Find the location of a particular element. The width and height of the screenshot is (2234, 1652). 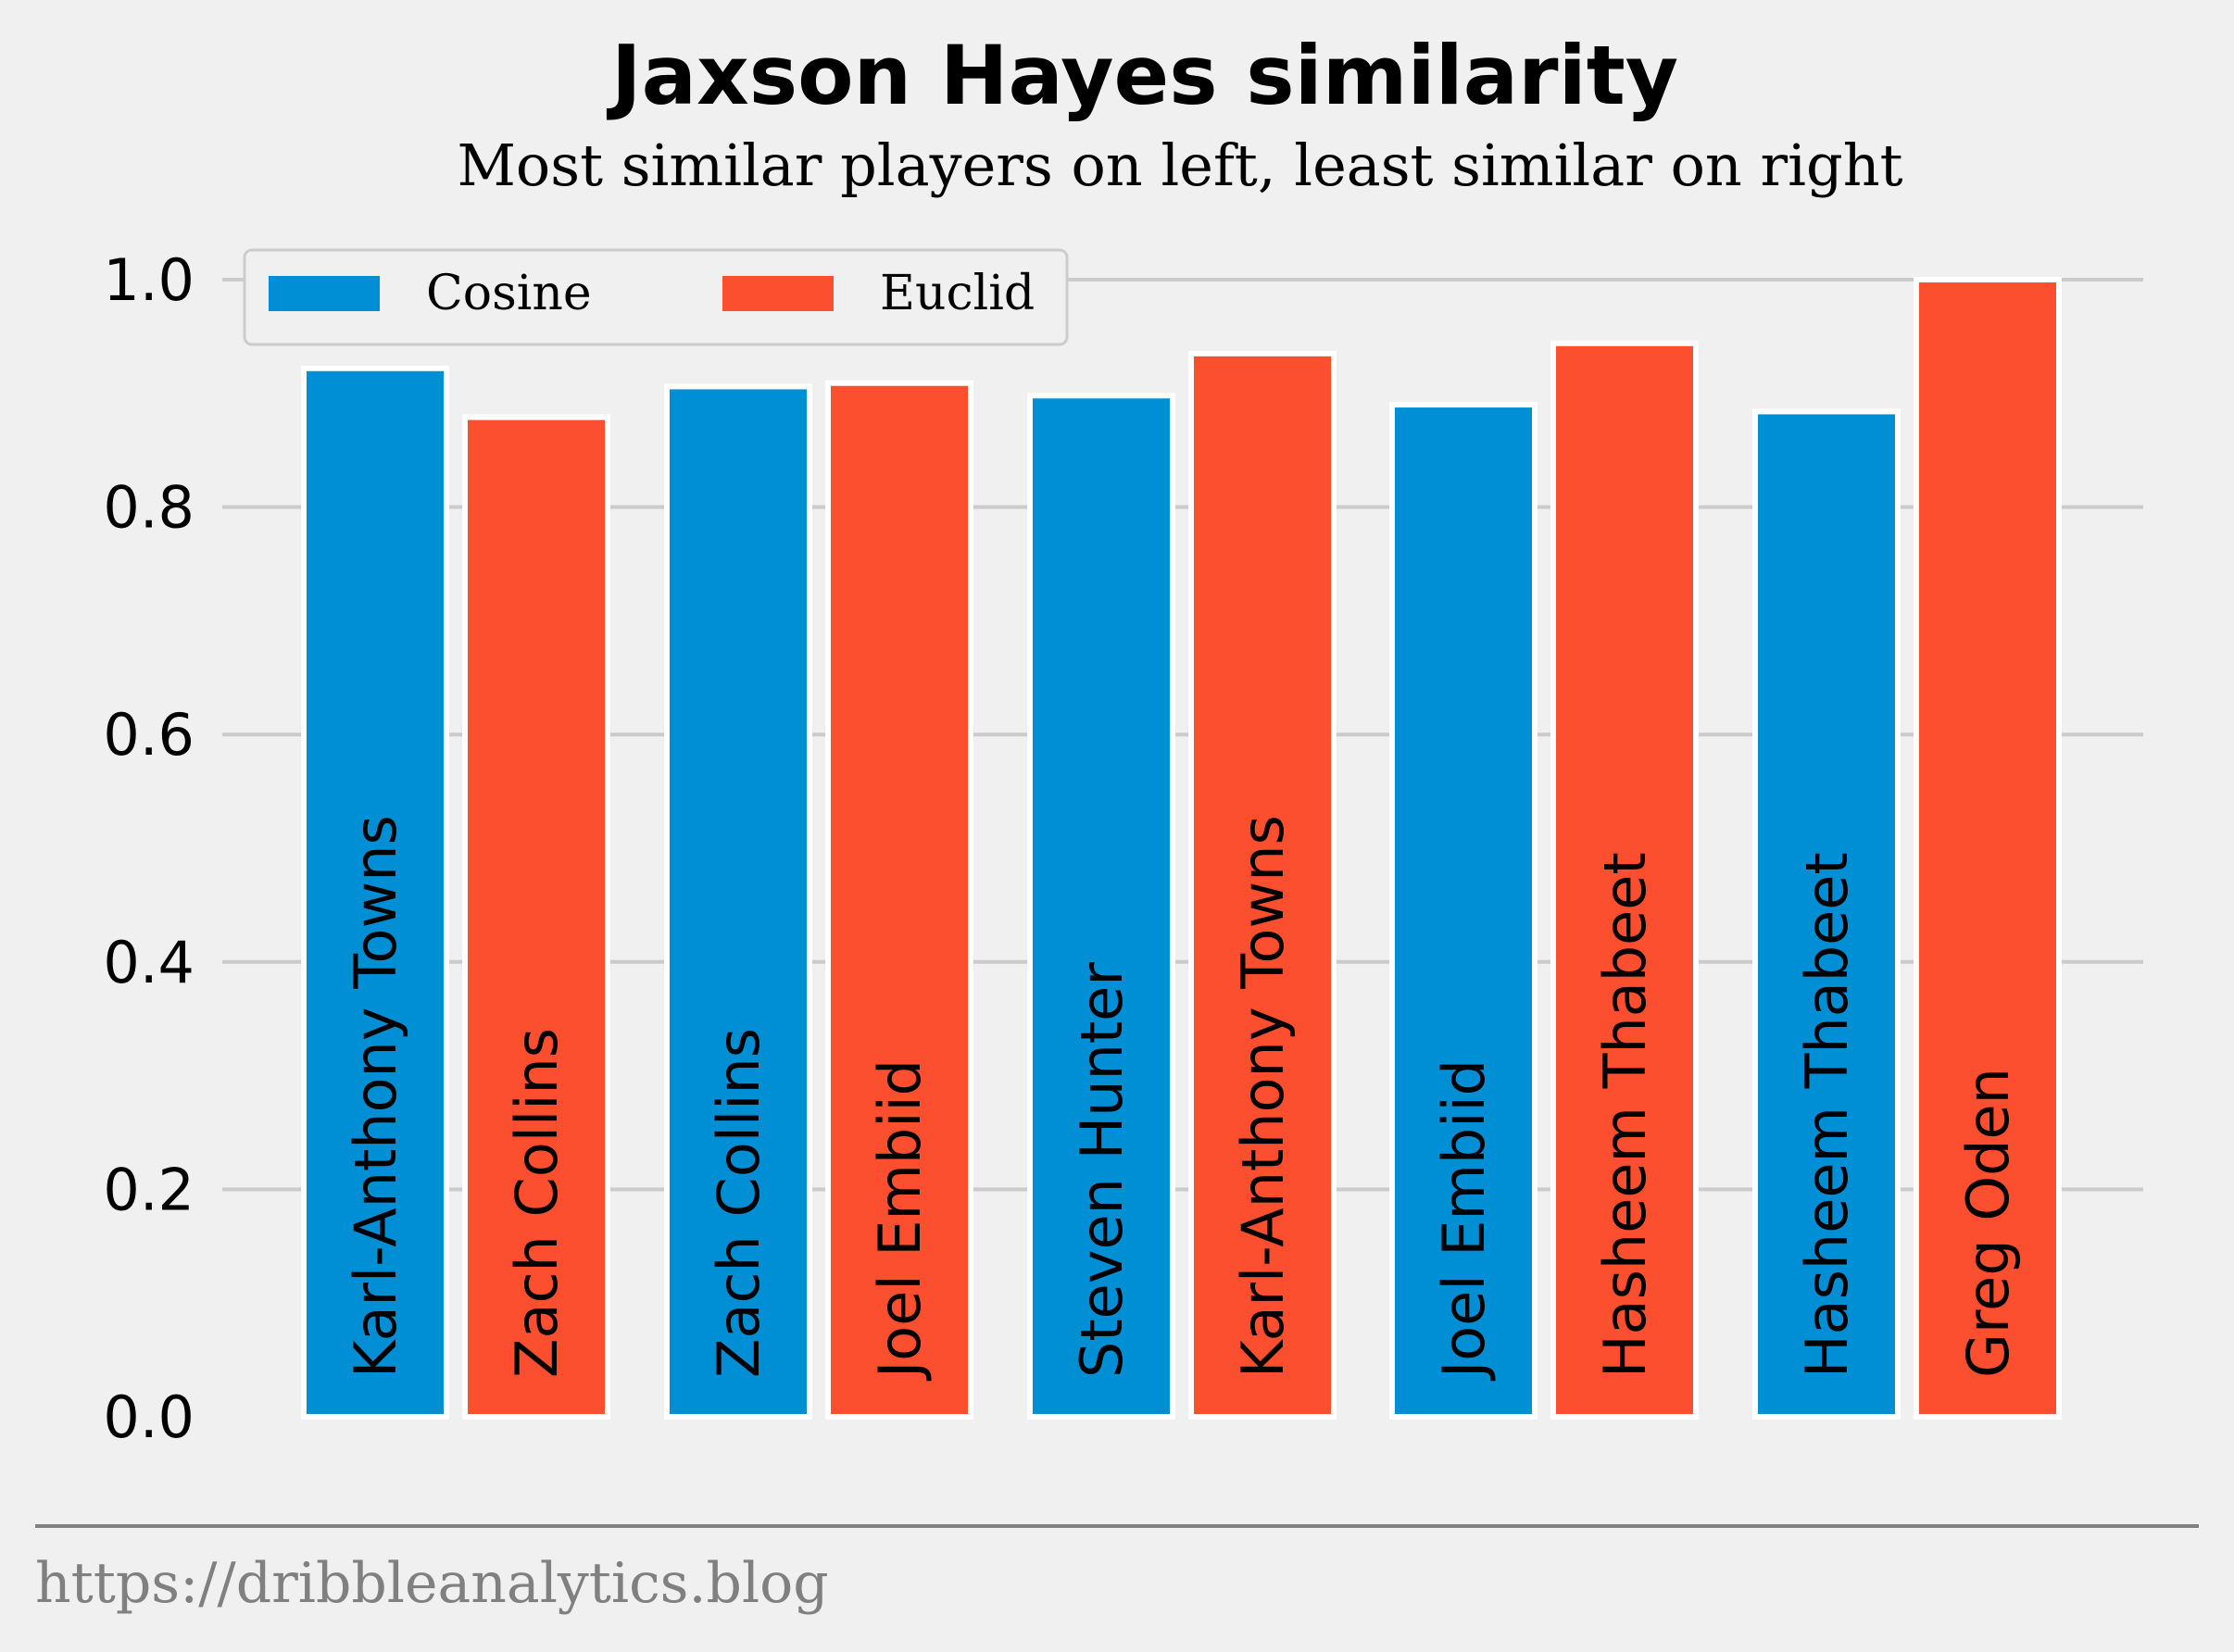

y-tick-label: 0.2 is located at coordinates (149, 1189).